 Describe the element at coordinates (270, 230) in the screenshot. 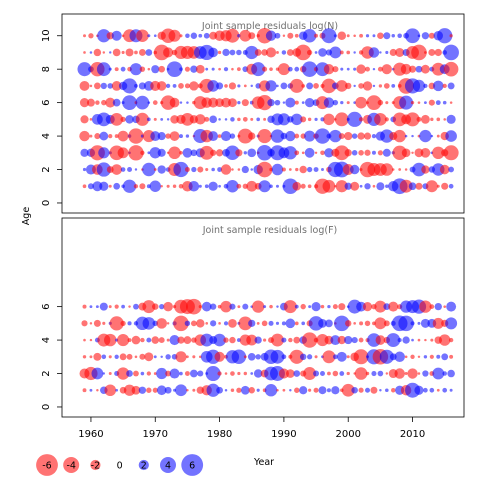

I see `bottom-panel-title: Joint sample residuals log(F)` at that location.